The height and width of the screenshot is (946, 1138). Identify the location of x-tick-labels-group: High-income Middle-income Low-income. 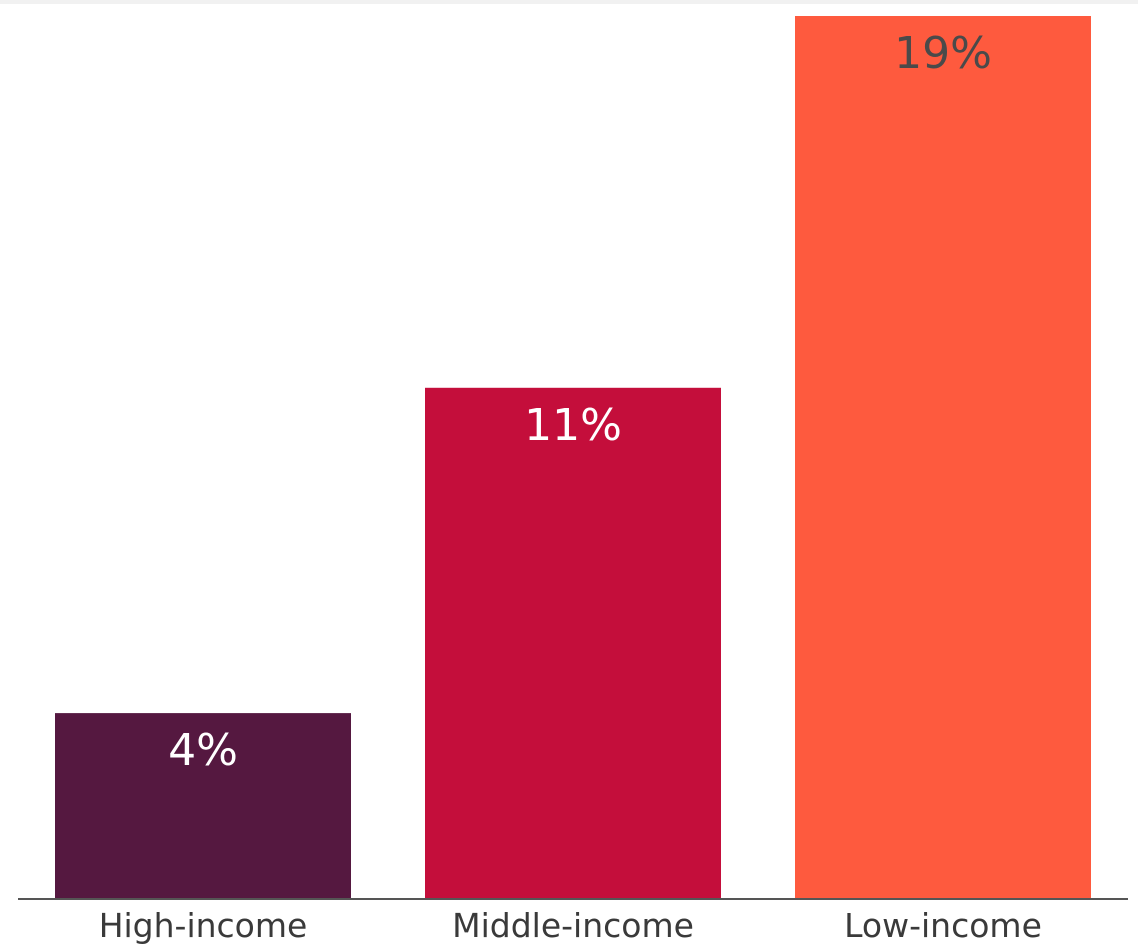
(570, 925).